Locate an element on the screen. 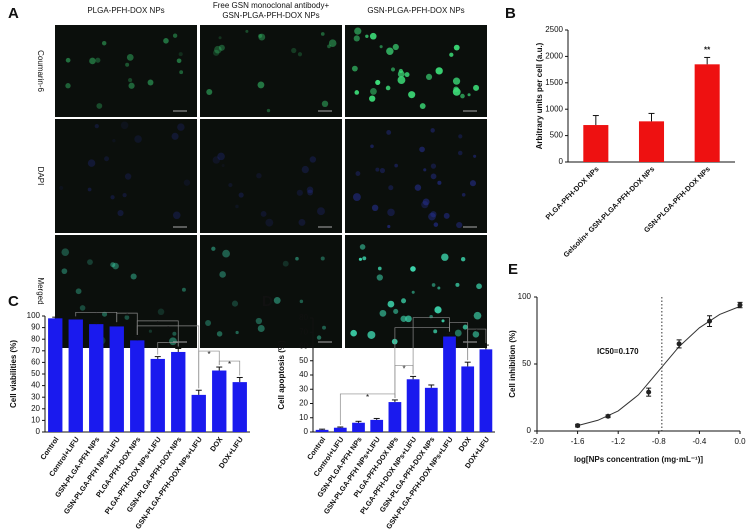 The height and width of the screenshot is (530, 753). y-axis-label: Arbitrary units per cell (a.u.) is located at coordinates (539, 95).